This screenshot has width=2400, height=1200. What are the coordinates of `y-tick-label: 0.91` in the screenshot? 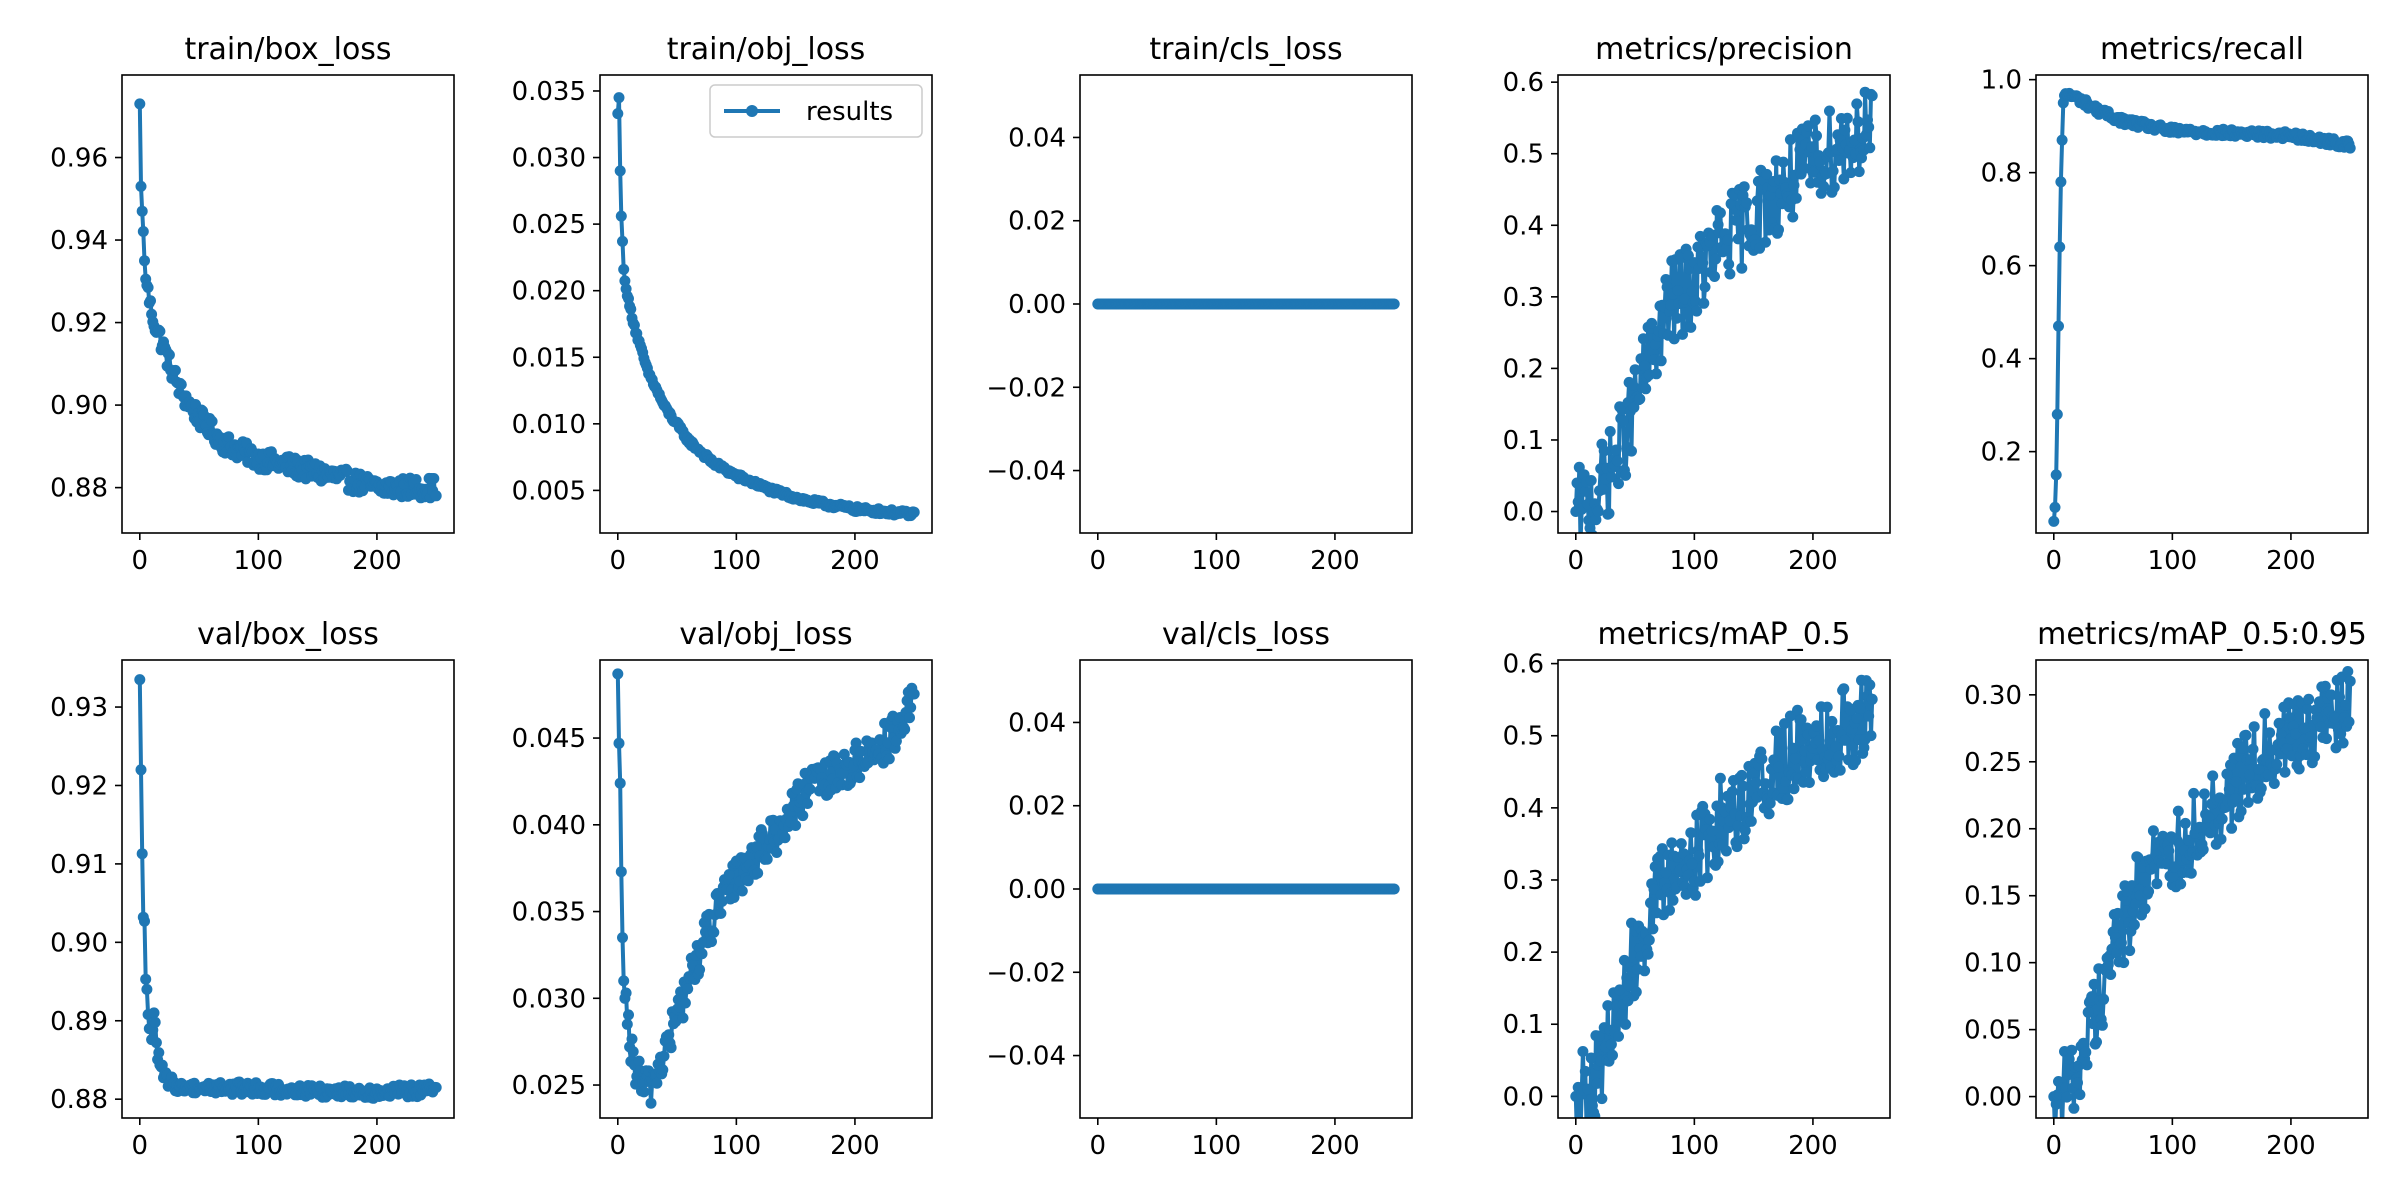 It's located at (79, 865).